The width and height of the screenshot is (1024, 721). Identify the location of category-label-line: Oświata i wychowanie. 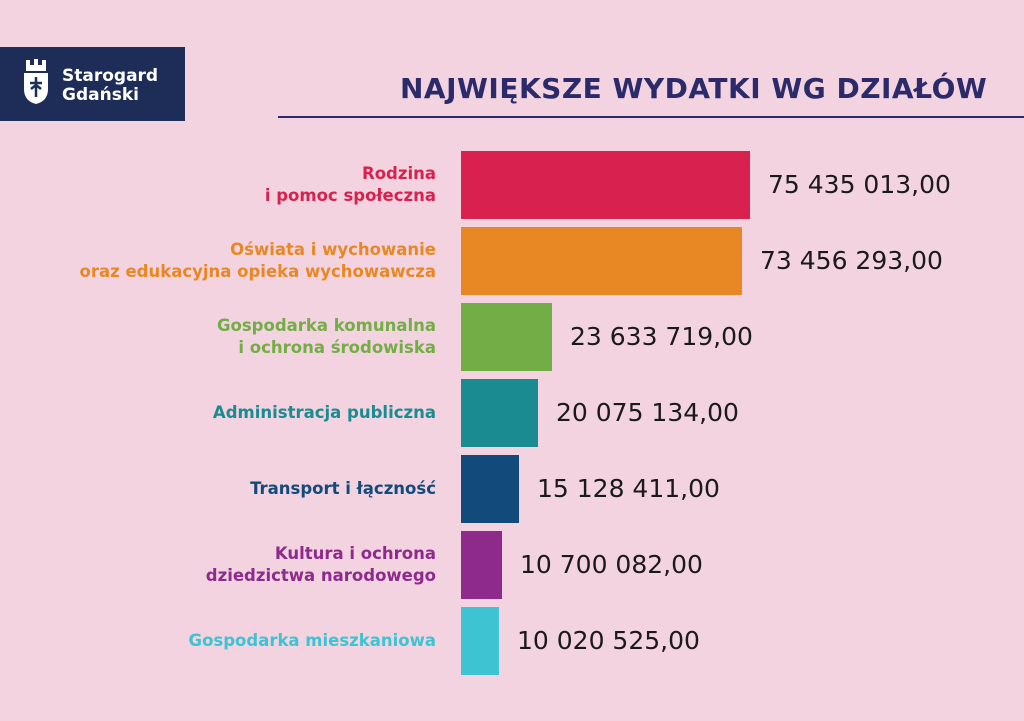
(333, 249).